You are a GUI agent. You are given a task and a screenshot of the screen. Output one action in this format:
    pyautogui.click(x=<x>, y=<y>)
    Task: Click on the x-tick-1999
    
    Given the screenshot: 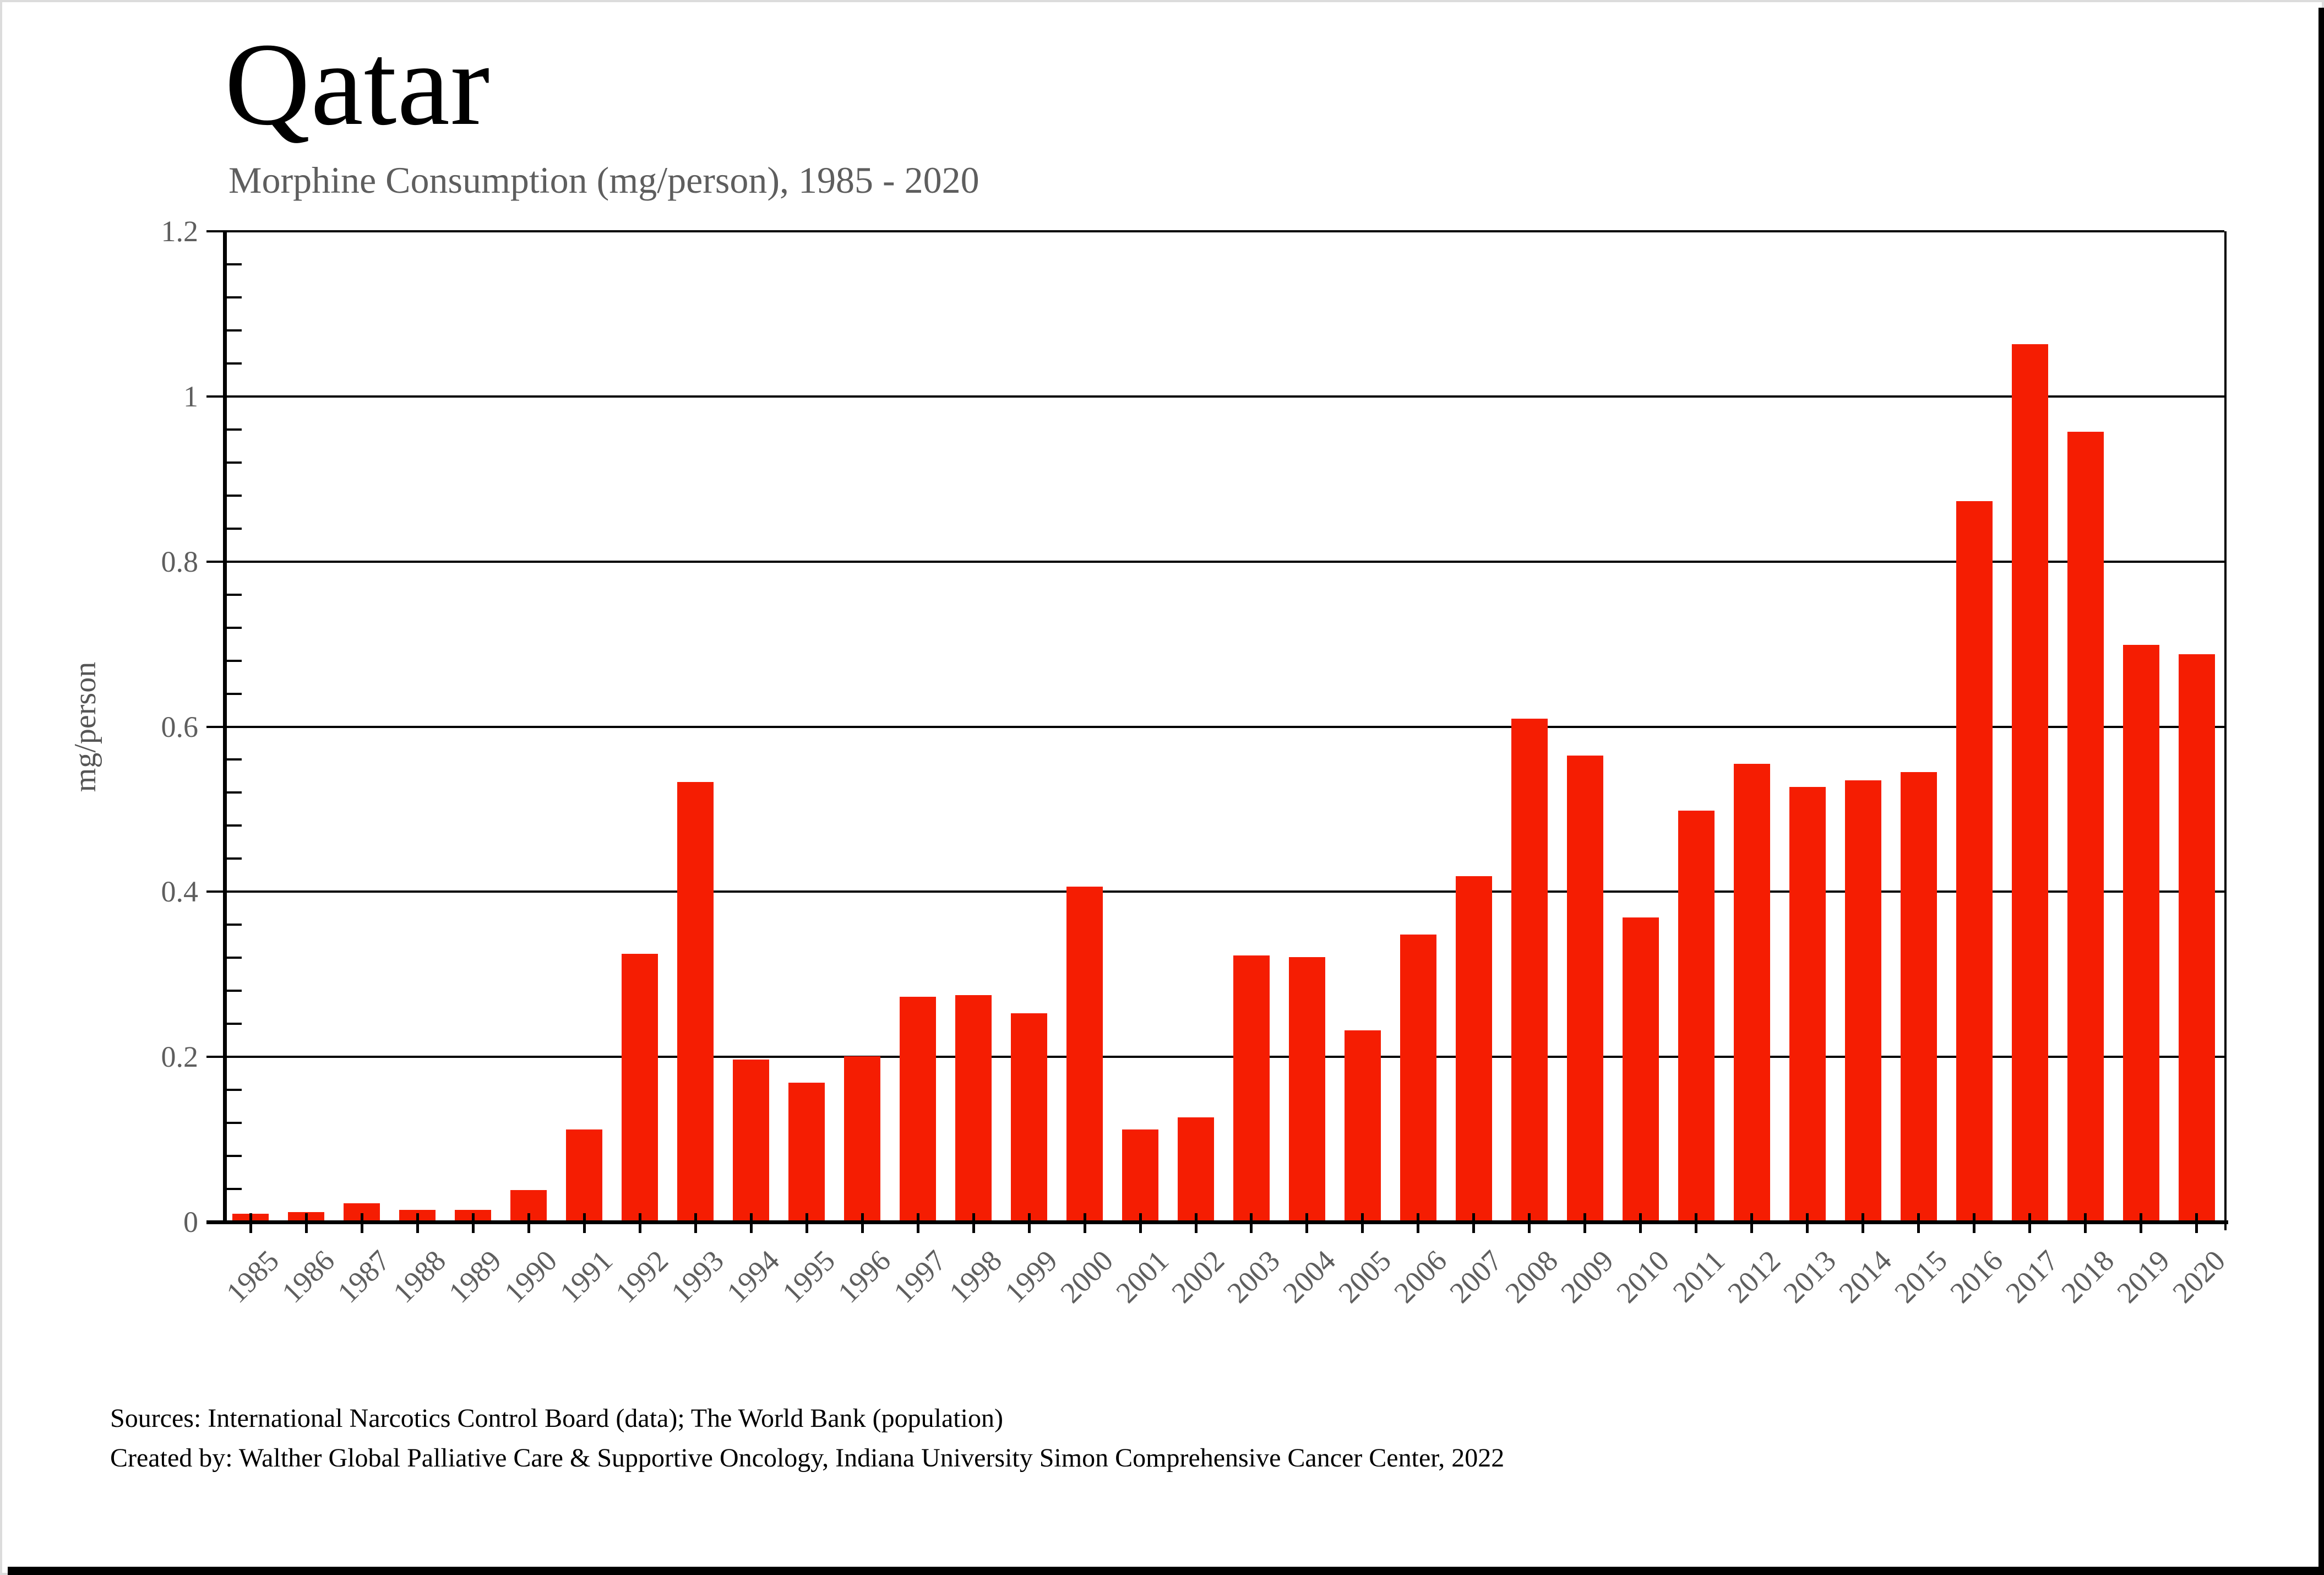 What is the action you would take?
    pyautogui.click(x=1029, y=1223)
    